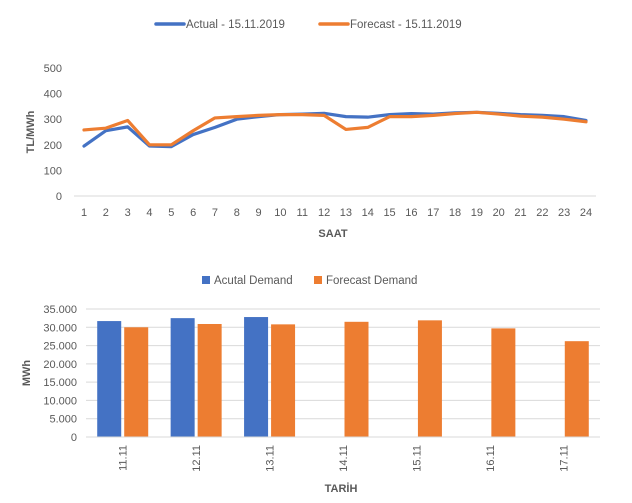  Describe the element at coordinates (477, 213) in the screenshot. I see `line-chart-x-tick-label: 19` at that location.